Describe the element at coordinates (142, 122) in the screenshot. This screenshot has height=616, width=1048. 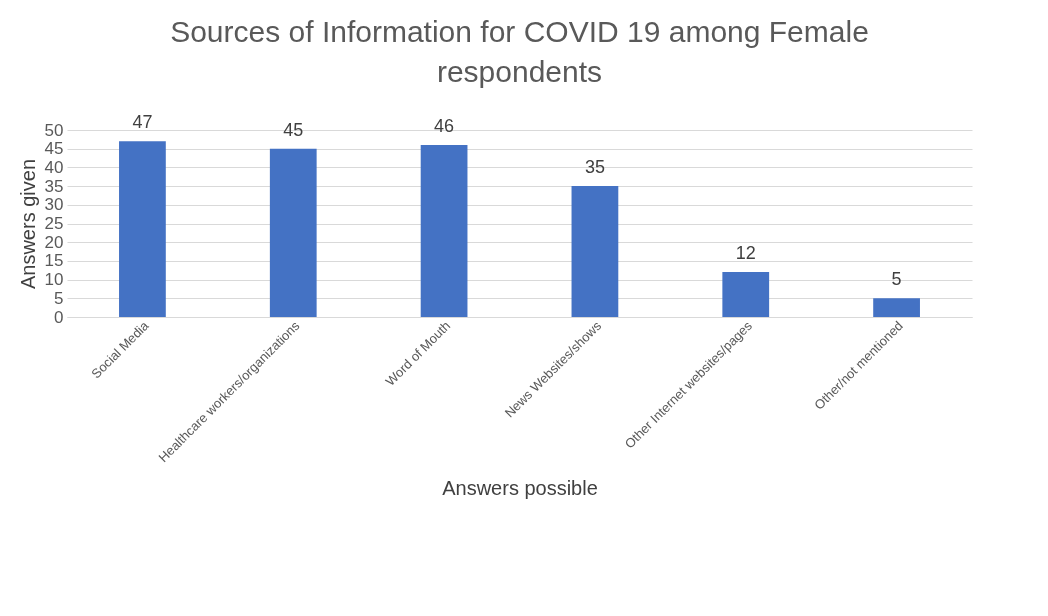
I see `data-label: 47` at that location.